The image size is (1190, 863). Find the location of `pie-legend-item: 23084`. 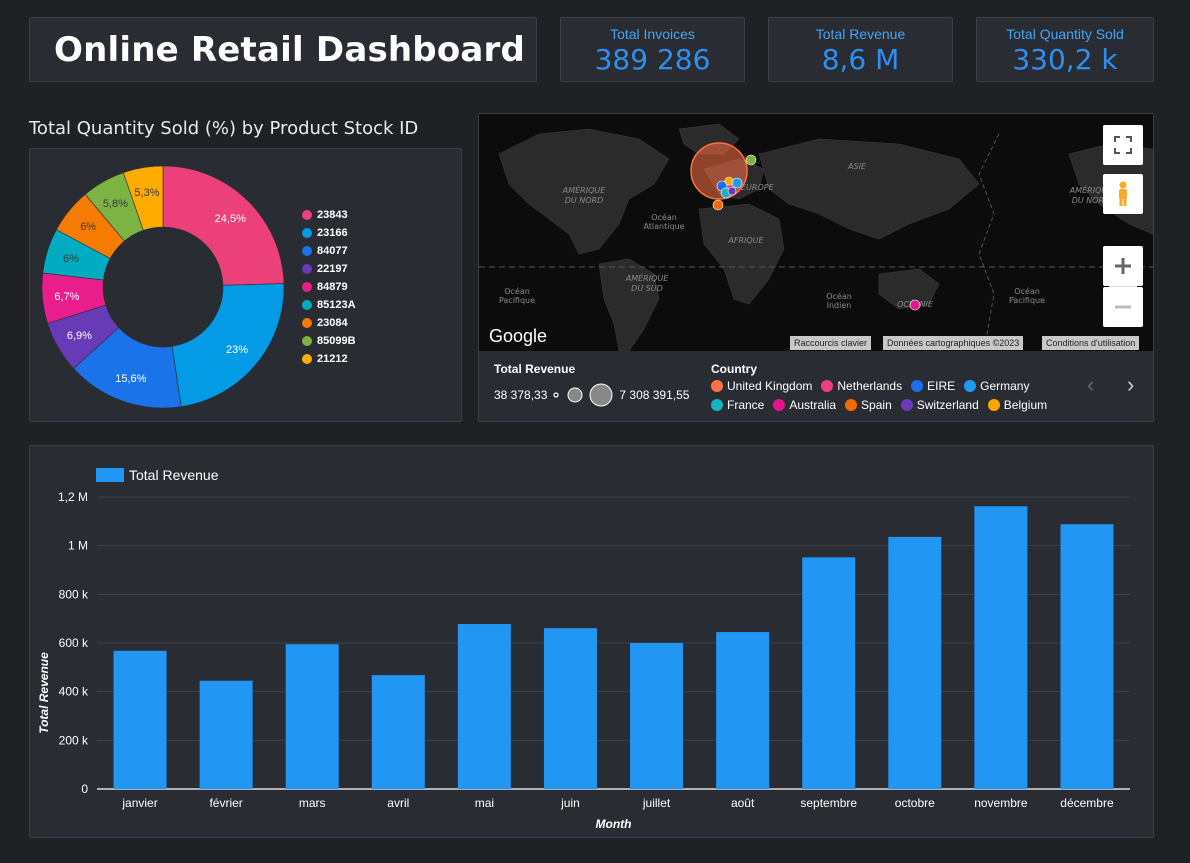

pie-legend-item: 23084 is located at coordinates (329, 323).